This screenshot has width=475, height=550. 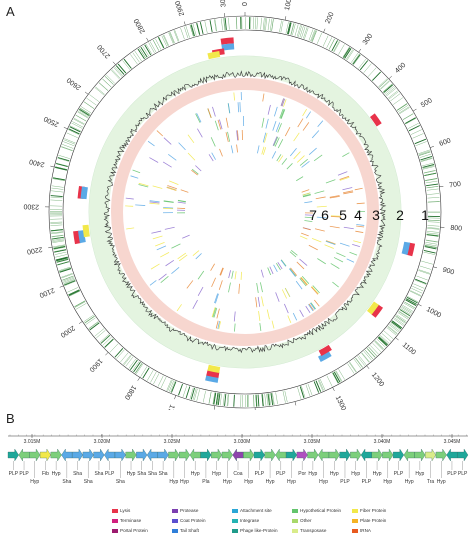 I want to click on legend-item: Portal Protein, so click(x=130, y=530).